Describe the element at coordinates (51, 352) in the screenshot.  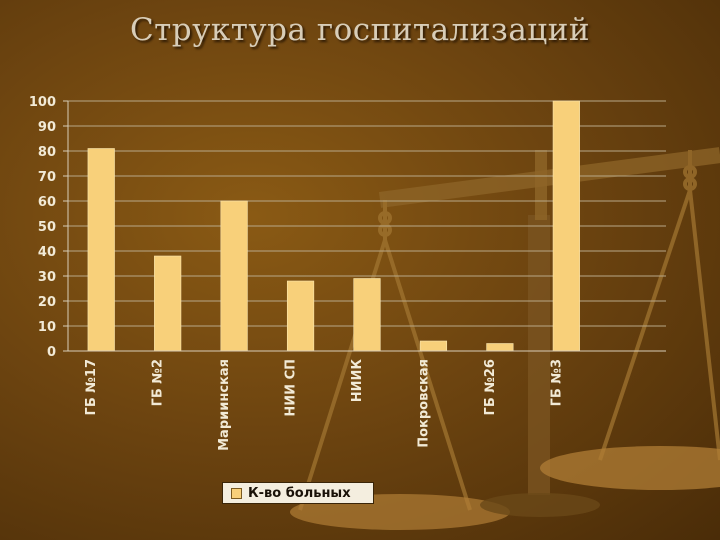
I see `y-tick-label: 0` at that location.